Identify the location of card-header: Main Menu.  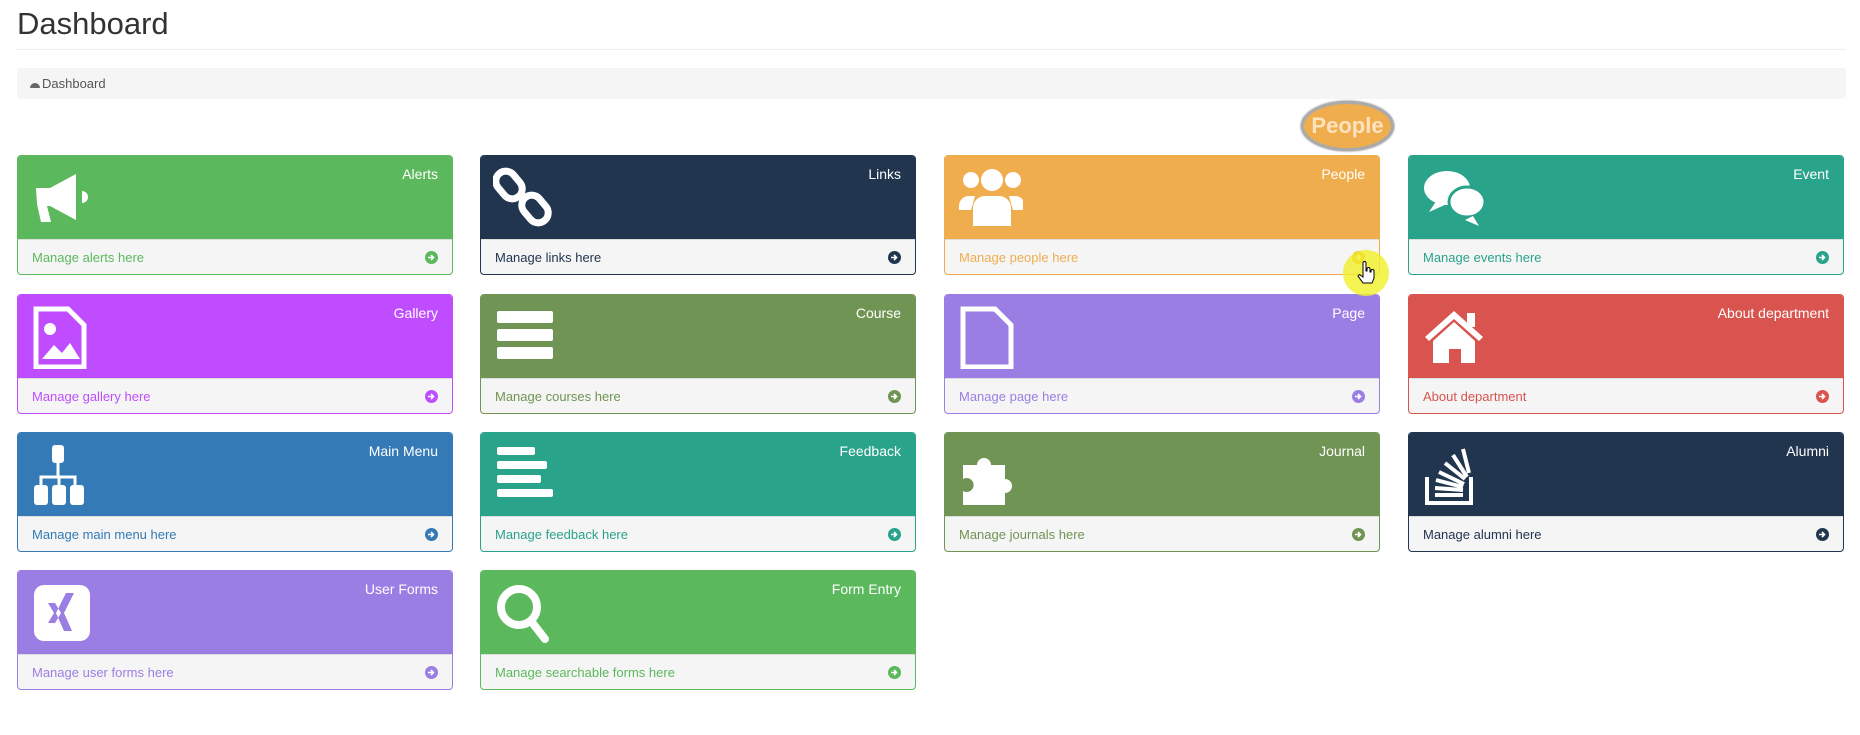
(235, 474).